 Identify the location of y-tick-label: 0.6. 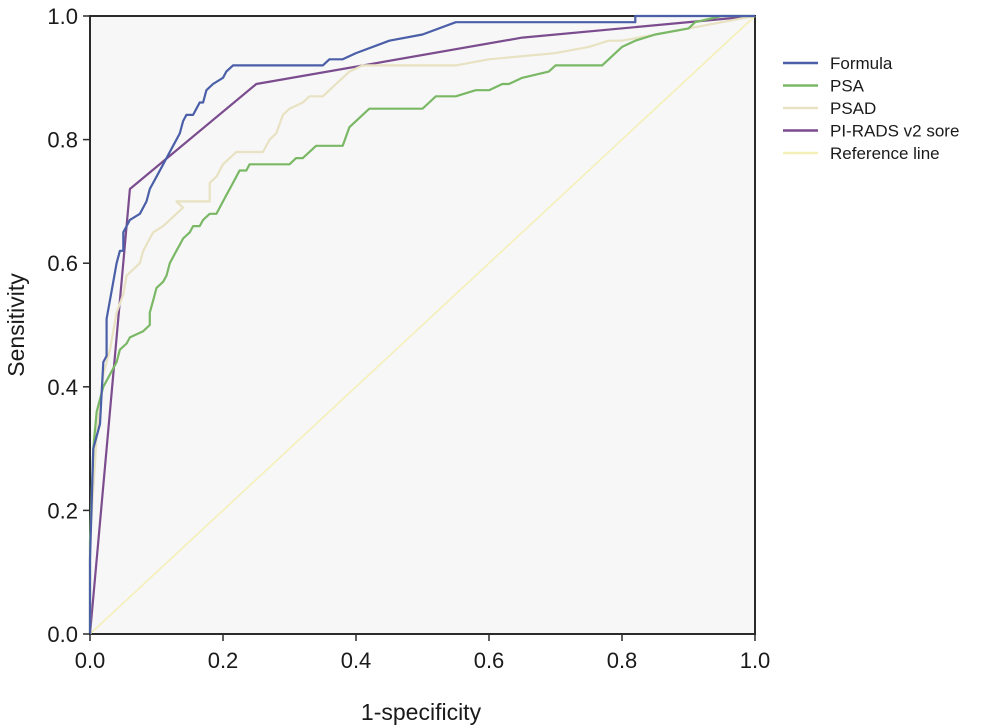
(62, 263).